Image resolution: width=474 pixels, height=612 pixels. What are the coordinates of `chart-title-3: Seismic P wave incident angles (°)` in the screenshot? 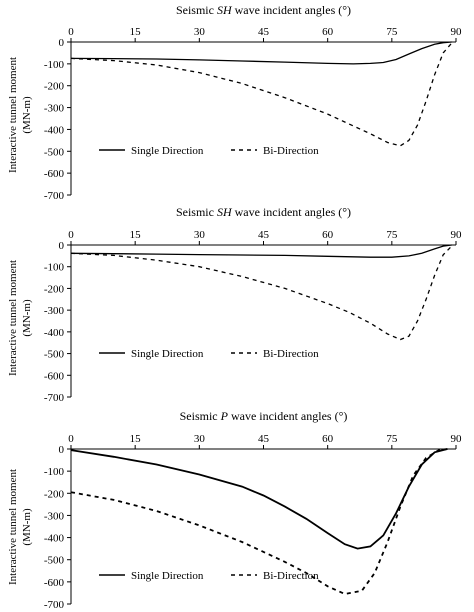 It's located at (264, 416).